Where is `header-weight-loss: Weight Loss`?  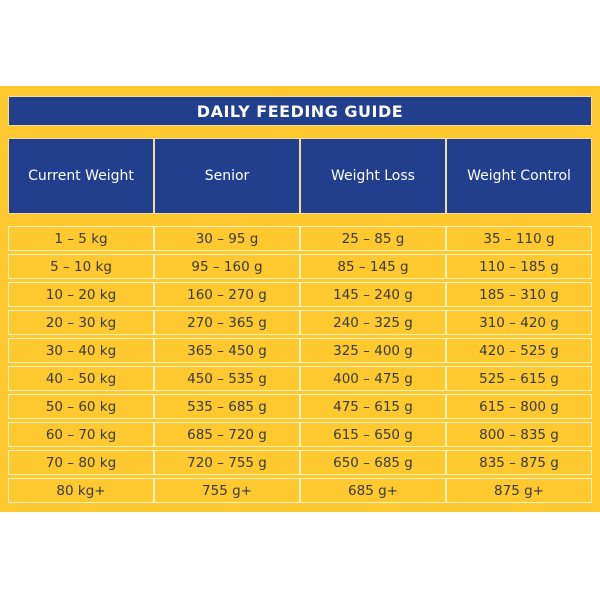 header-weight-loss: Weight Loss is located at coordinates (373, 176).